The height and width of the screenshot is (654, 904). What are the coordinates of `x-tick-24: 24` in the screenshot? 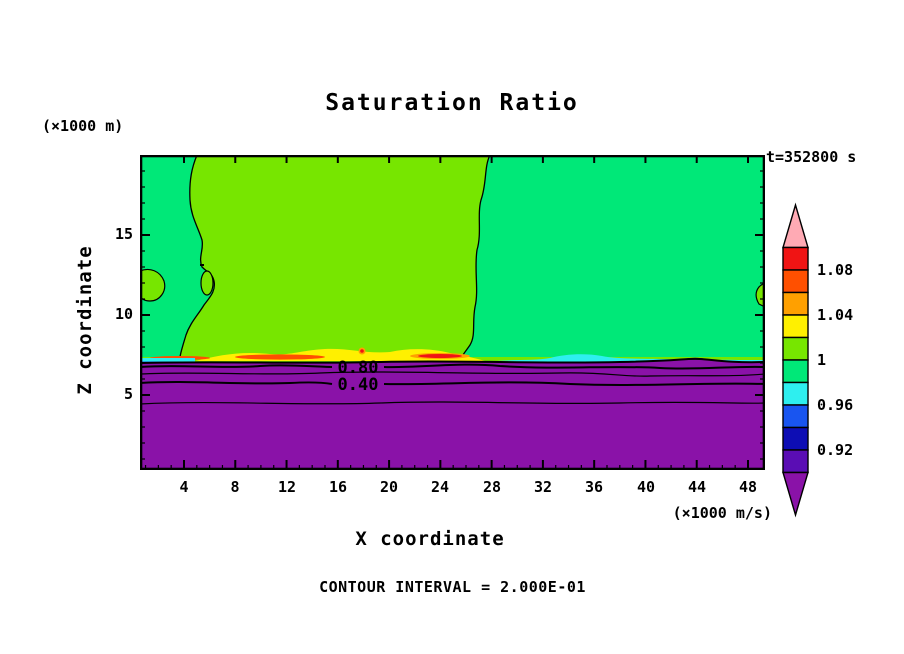 It's located at (440, 487).